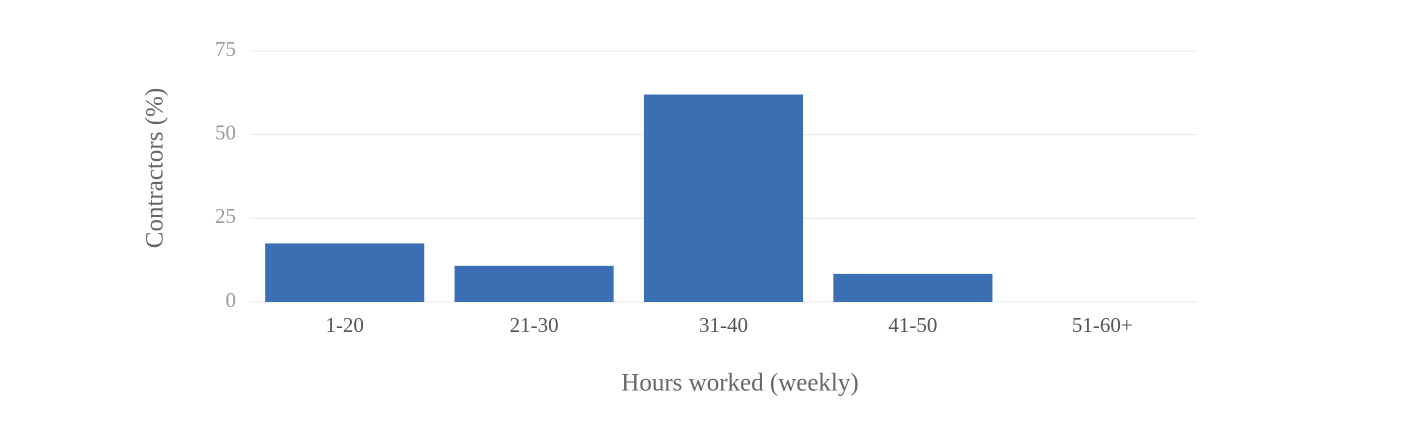  Describe the element at coordinates (155, 168) in the screenshot. I see `y-axis-title: Contractors (%)` at that location.